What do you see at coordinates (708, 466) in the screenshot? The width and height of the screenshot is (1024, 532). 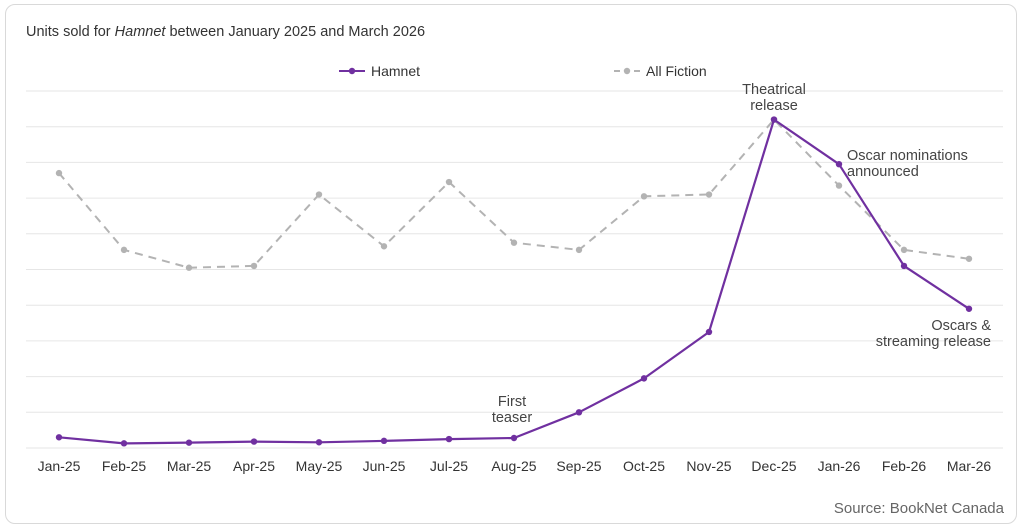 I see `x-tick-label: Nov-25` at bounding box center [708, 466].